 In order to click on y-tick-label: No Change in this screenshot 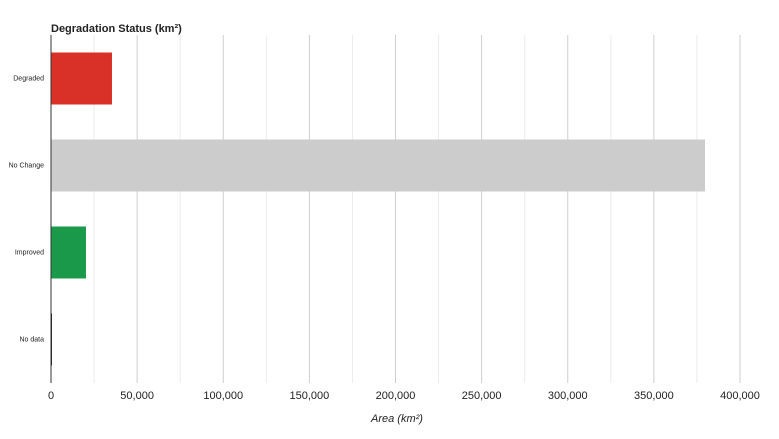, I will do `click(27, 165)`.